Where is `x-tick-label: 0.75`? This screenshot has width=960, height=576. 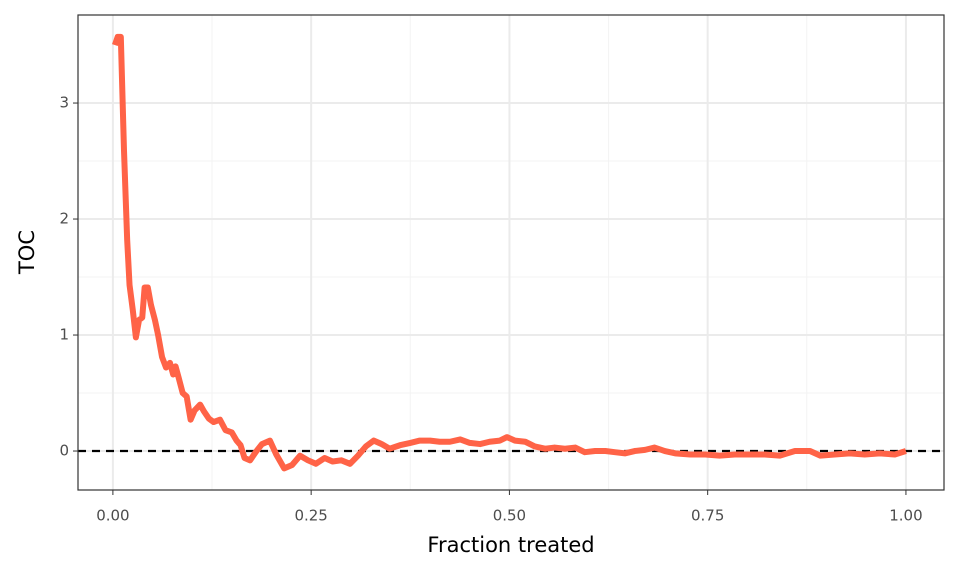
x-tick-label: 0.75 is located at coordinates (707, 516).